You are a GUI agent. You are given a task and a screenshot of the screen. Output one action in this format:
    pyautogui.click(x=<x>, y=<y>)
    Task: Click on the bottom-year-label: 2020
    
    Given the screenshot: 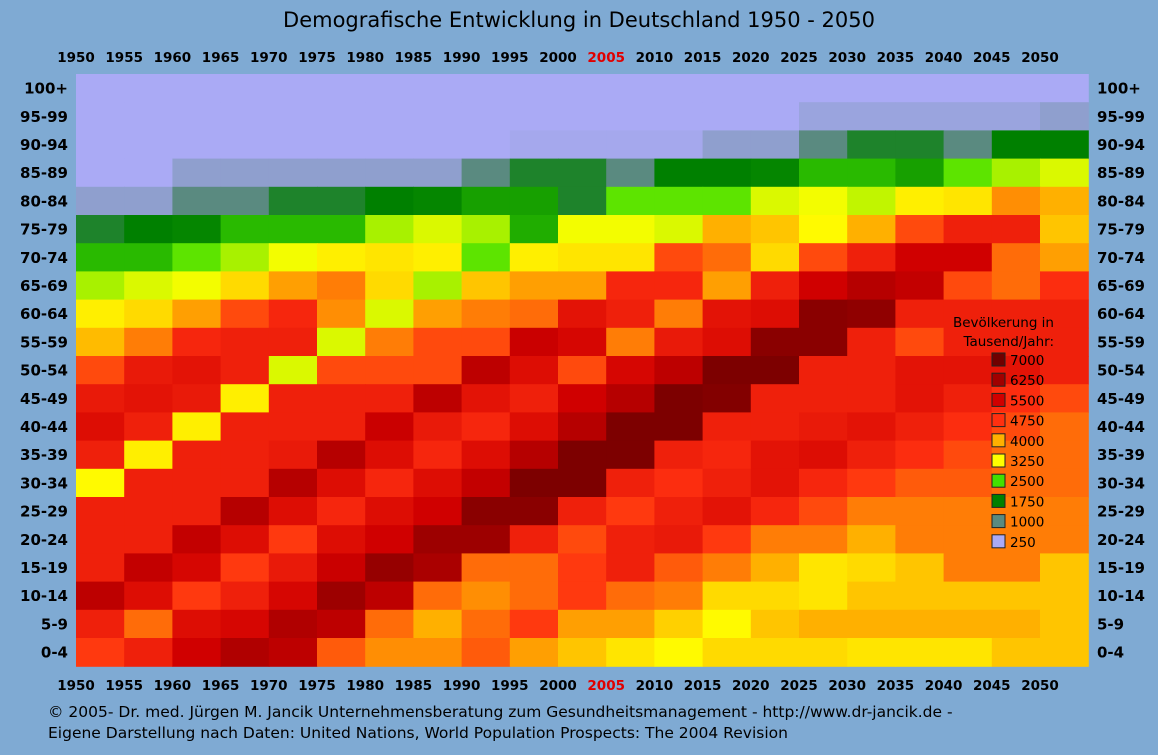 What is the action you would take?
    pyautogui.click(x=751, y=686)
    